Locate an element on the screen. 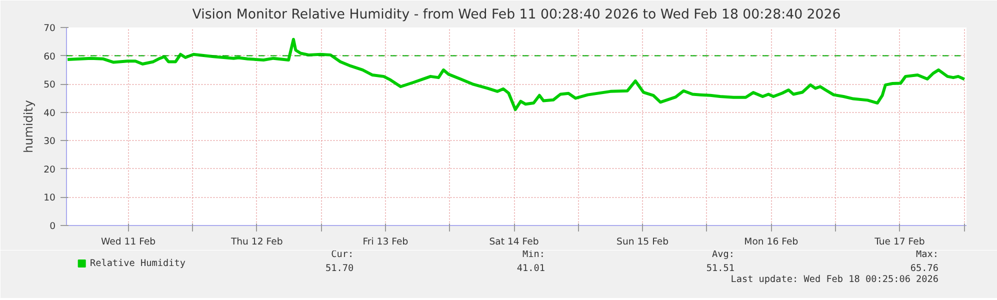 The image size is (997, 300). x-tick-label: Sun 15 Feb is located at coordinates (642, 242).